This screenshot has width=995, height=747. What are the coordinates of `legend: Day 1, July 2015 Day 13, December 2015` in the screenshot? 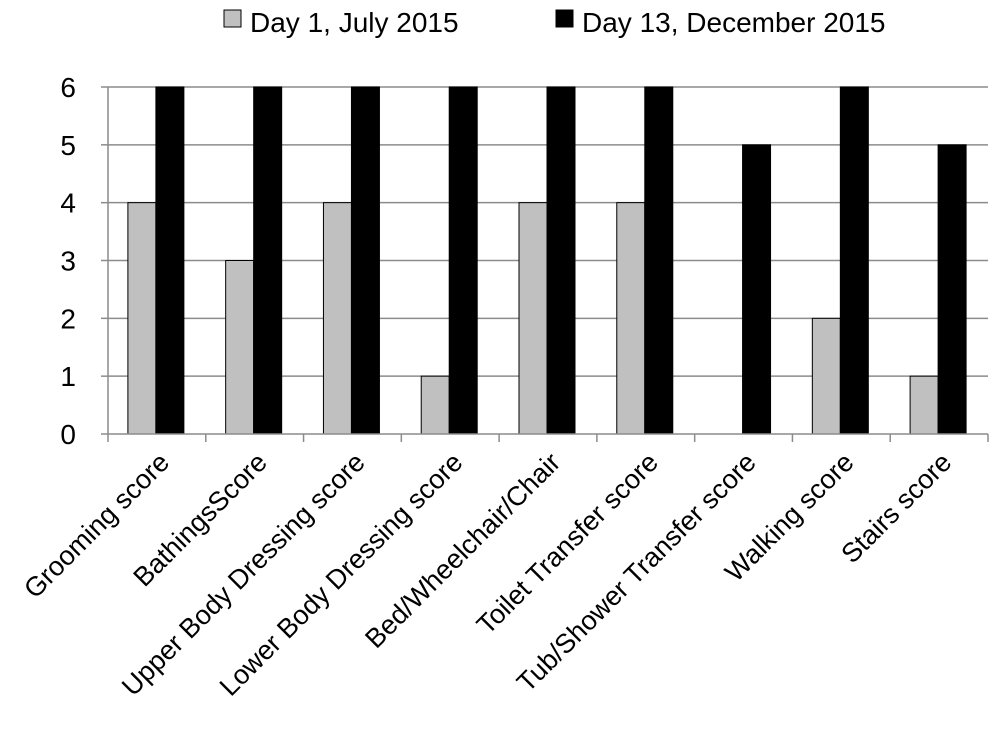 It's located at (554, 22).